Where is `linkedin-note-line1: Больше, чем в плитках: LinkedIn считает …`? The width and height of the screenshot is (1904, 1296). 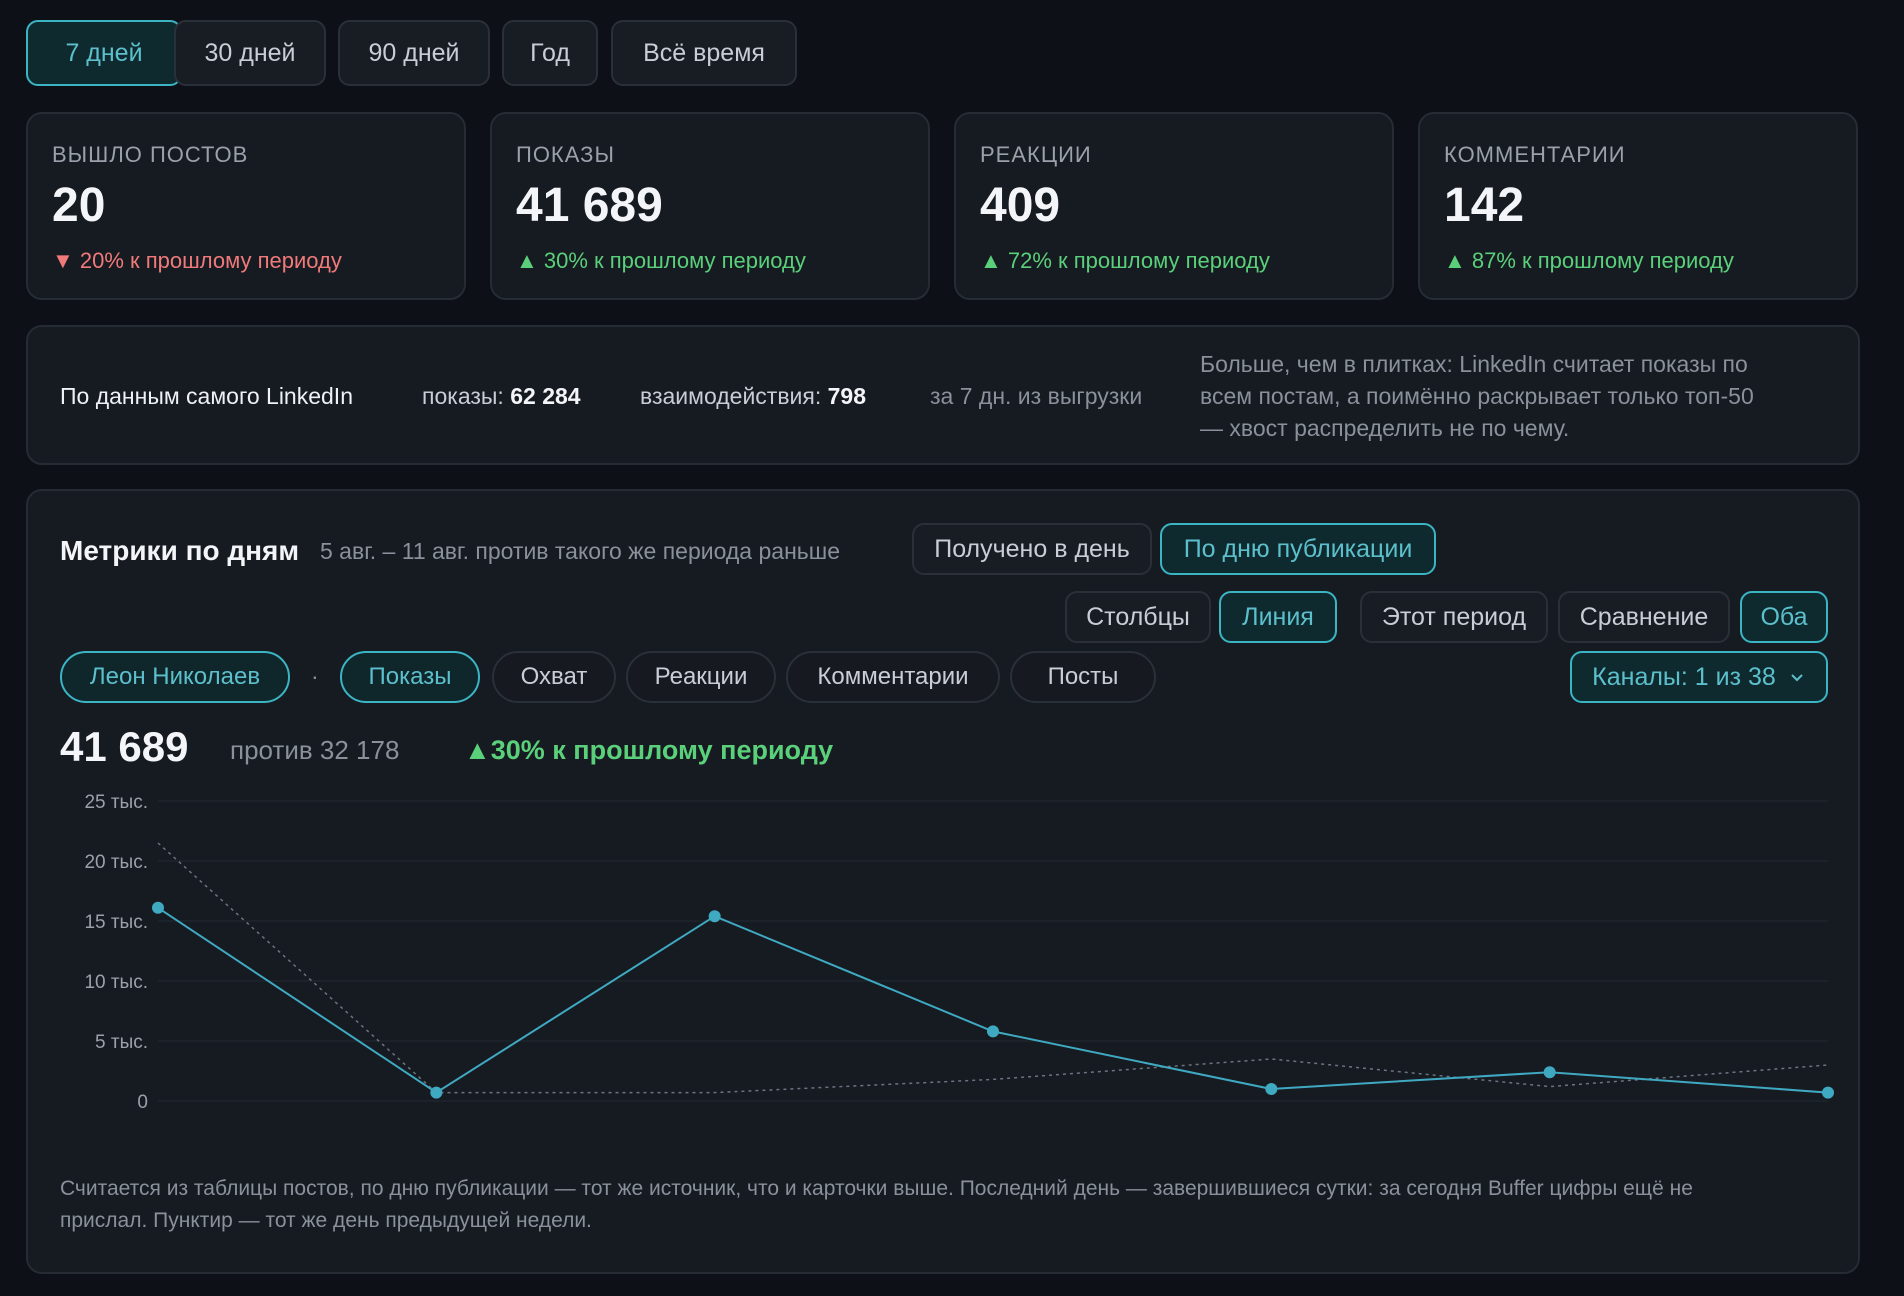 linkedin-note-line1: Больше, чем в плитках: LinkedIn считает … is located at coordinates (1474, 364).